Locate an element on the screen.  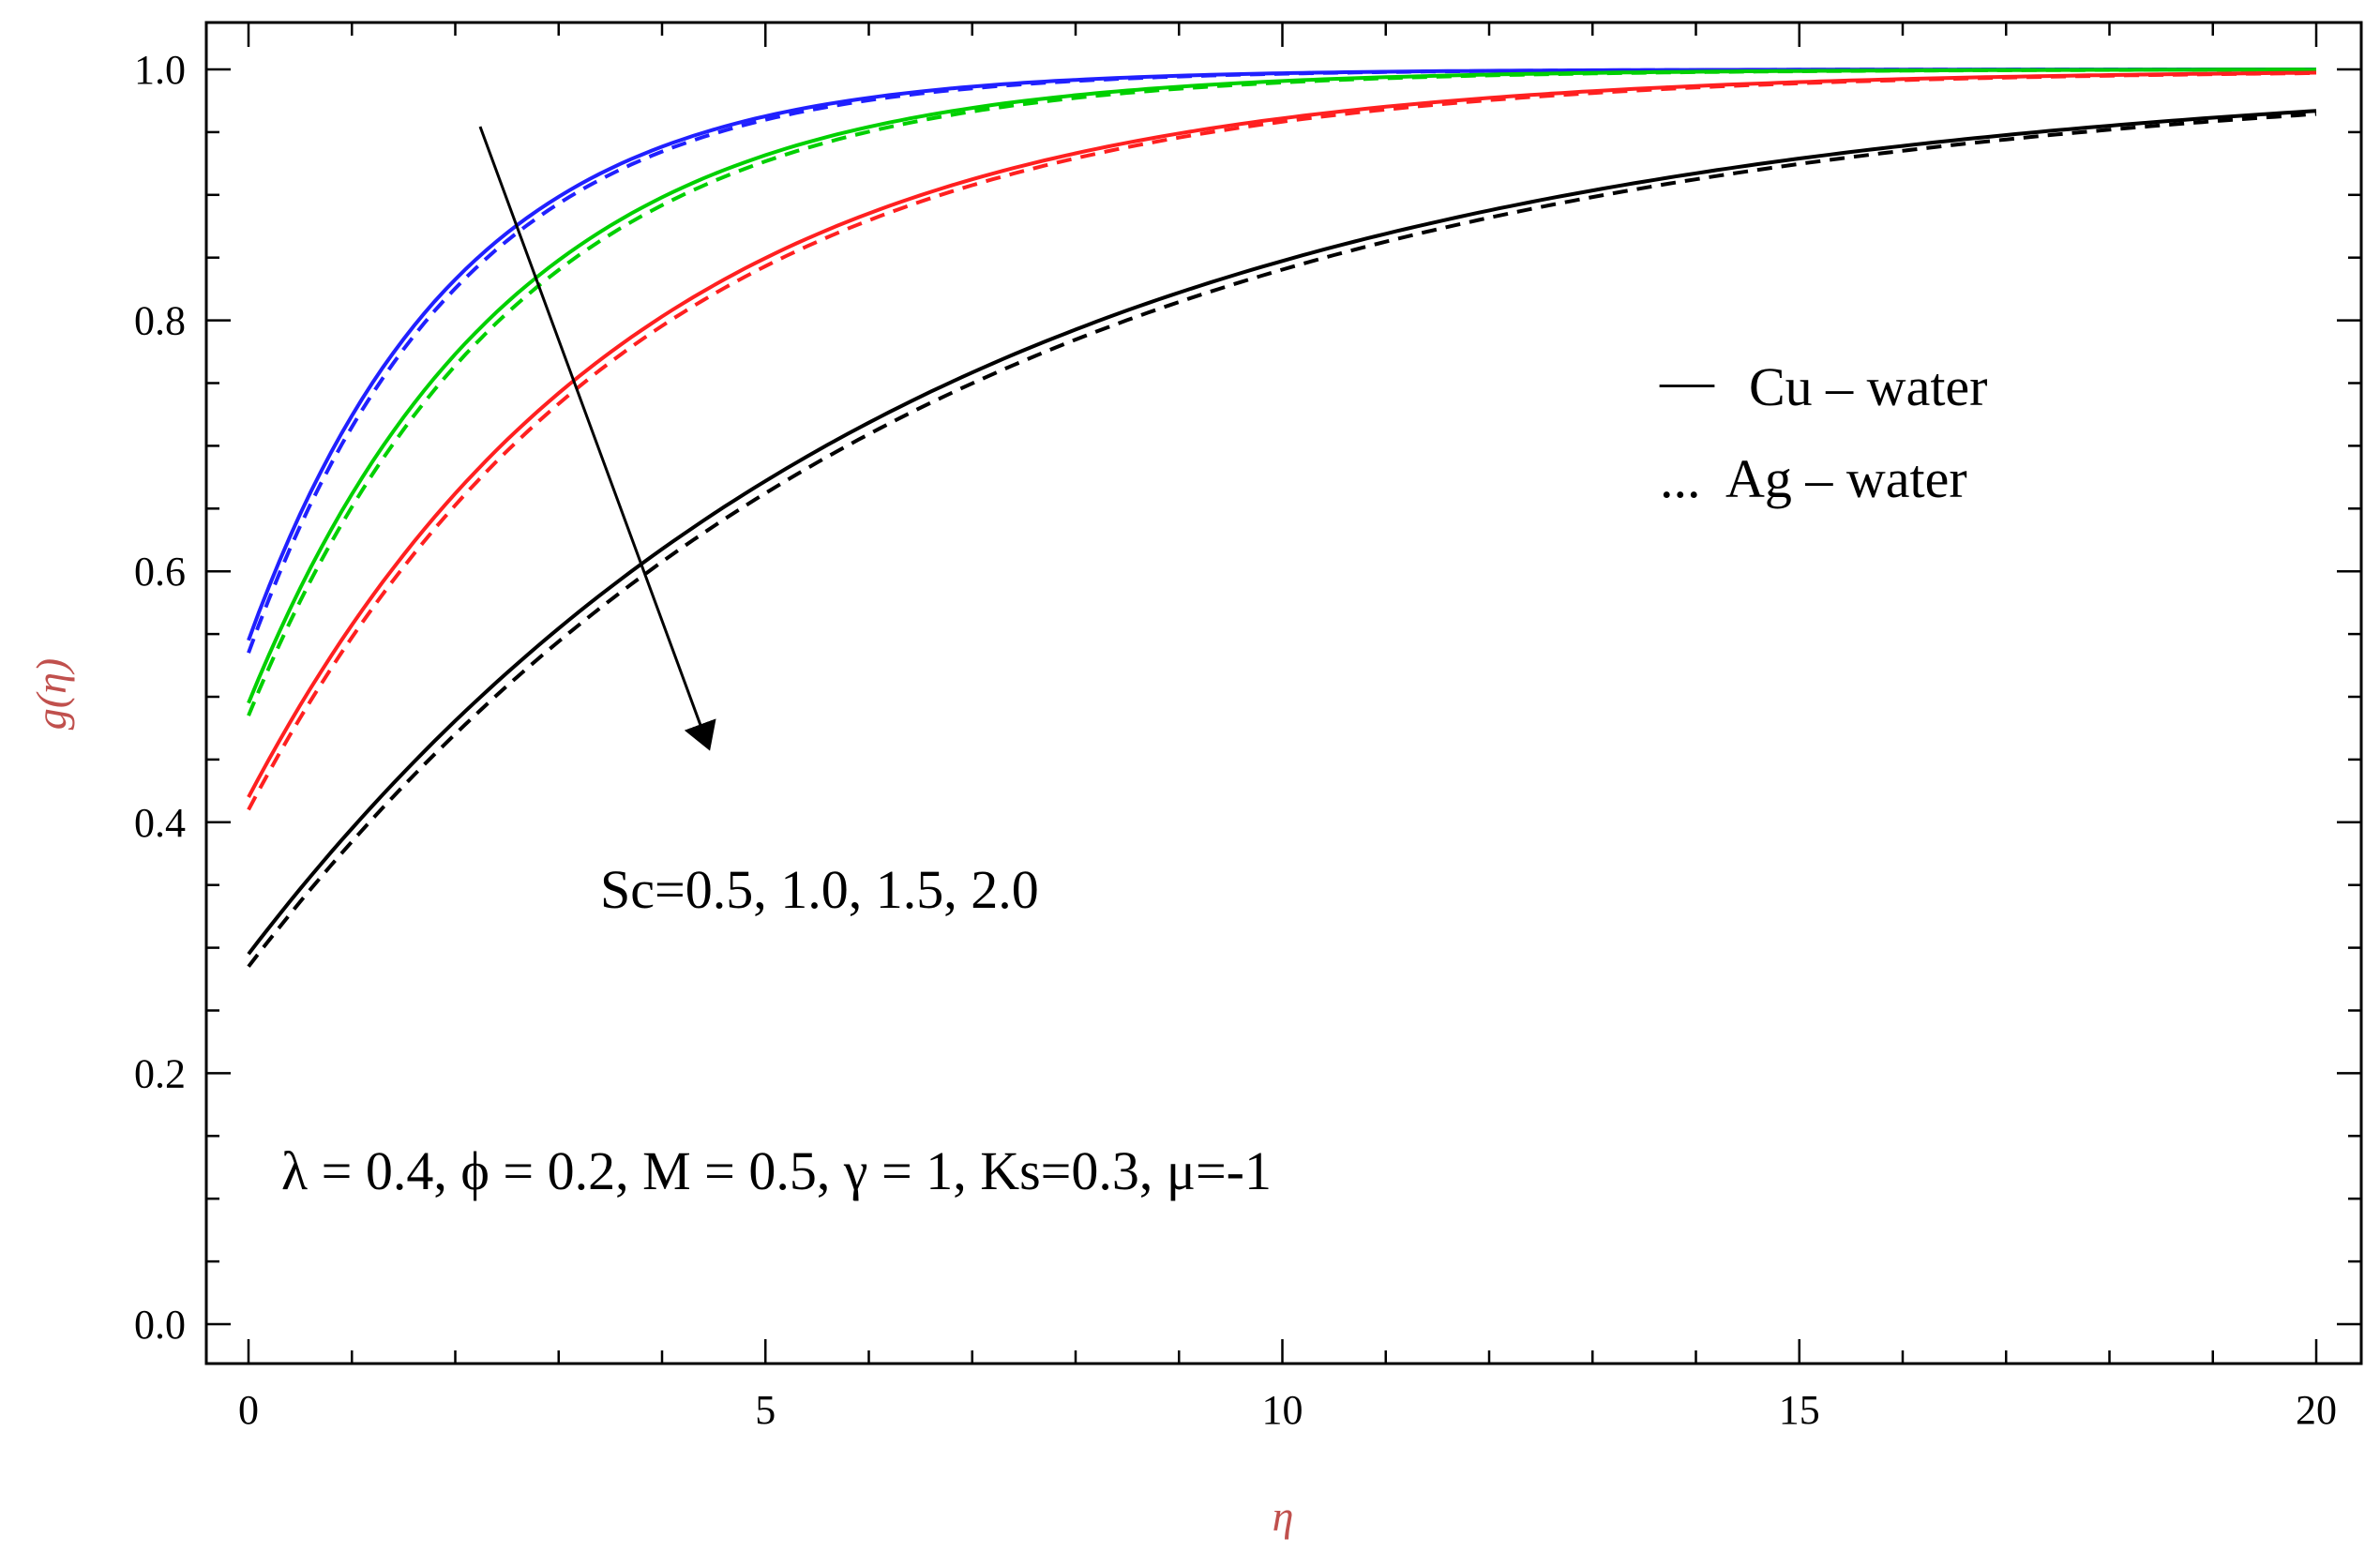
y-axis-title: g(η) is located at coordinates (51, 694).